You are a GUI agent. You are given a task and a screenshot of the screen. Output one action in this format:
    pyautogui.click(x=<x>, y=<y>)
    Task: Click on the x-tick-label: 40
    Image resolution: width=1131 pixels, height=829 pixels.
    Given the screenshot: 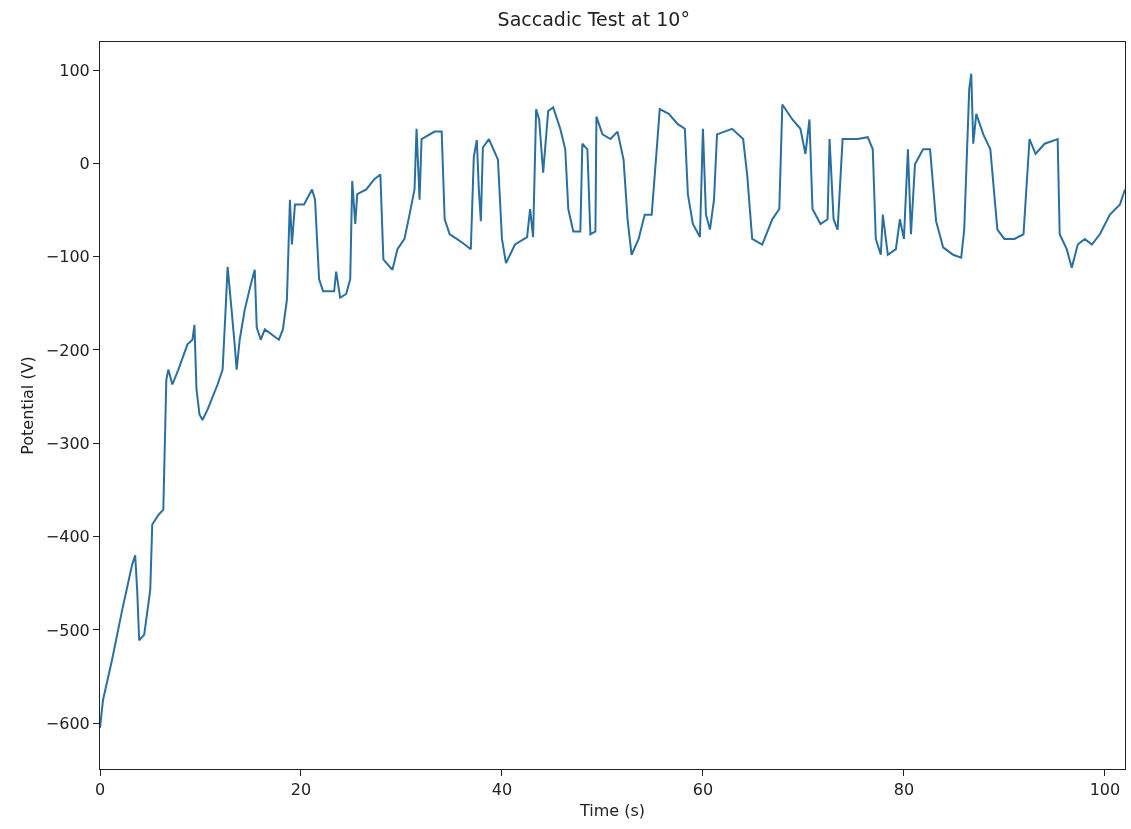 What is the action you would take?
    pyautogui.click(x=502, y=790)
    